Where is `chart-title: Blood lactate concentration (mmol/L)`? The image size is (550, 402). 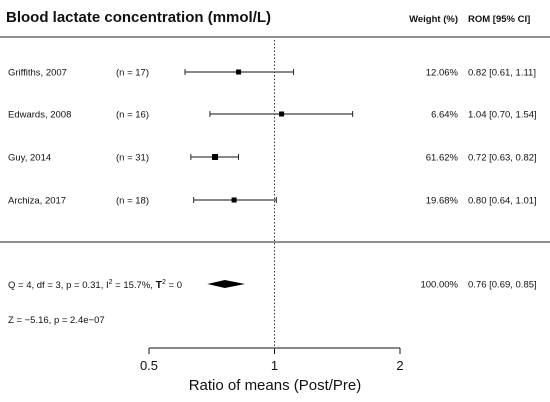
chart-title: Blood lactate concentration (mmol/L) is located at coordinates (138, 17).